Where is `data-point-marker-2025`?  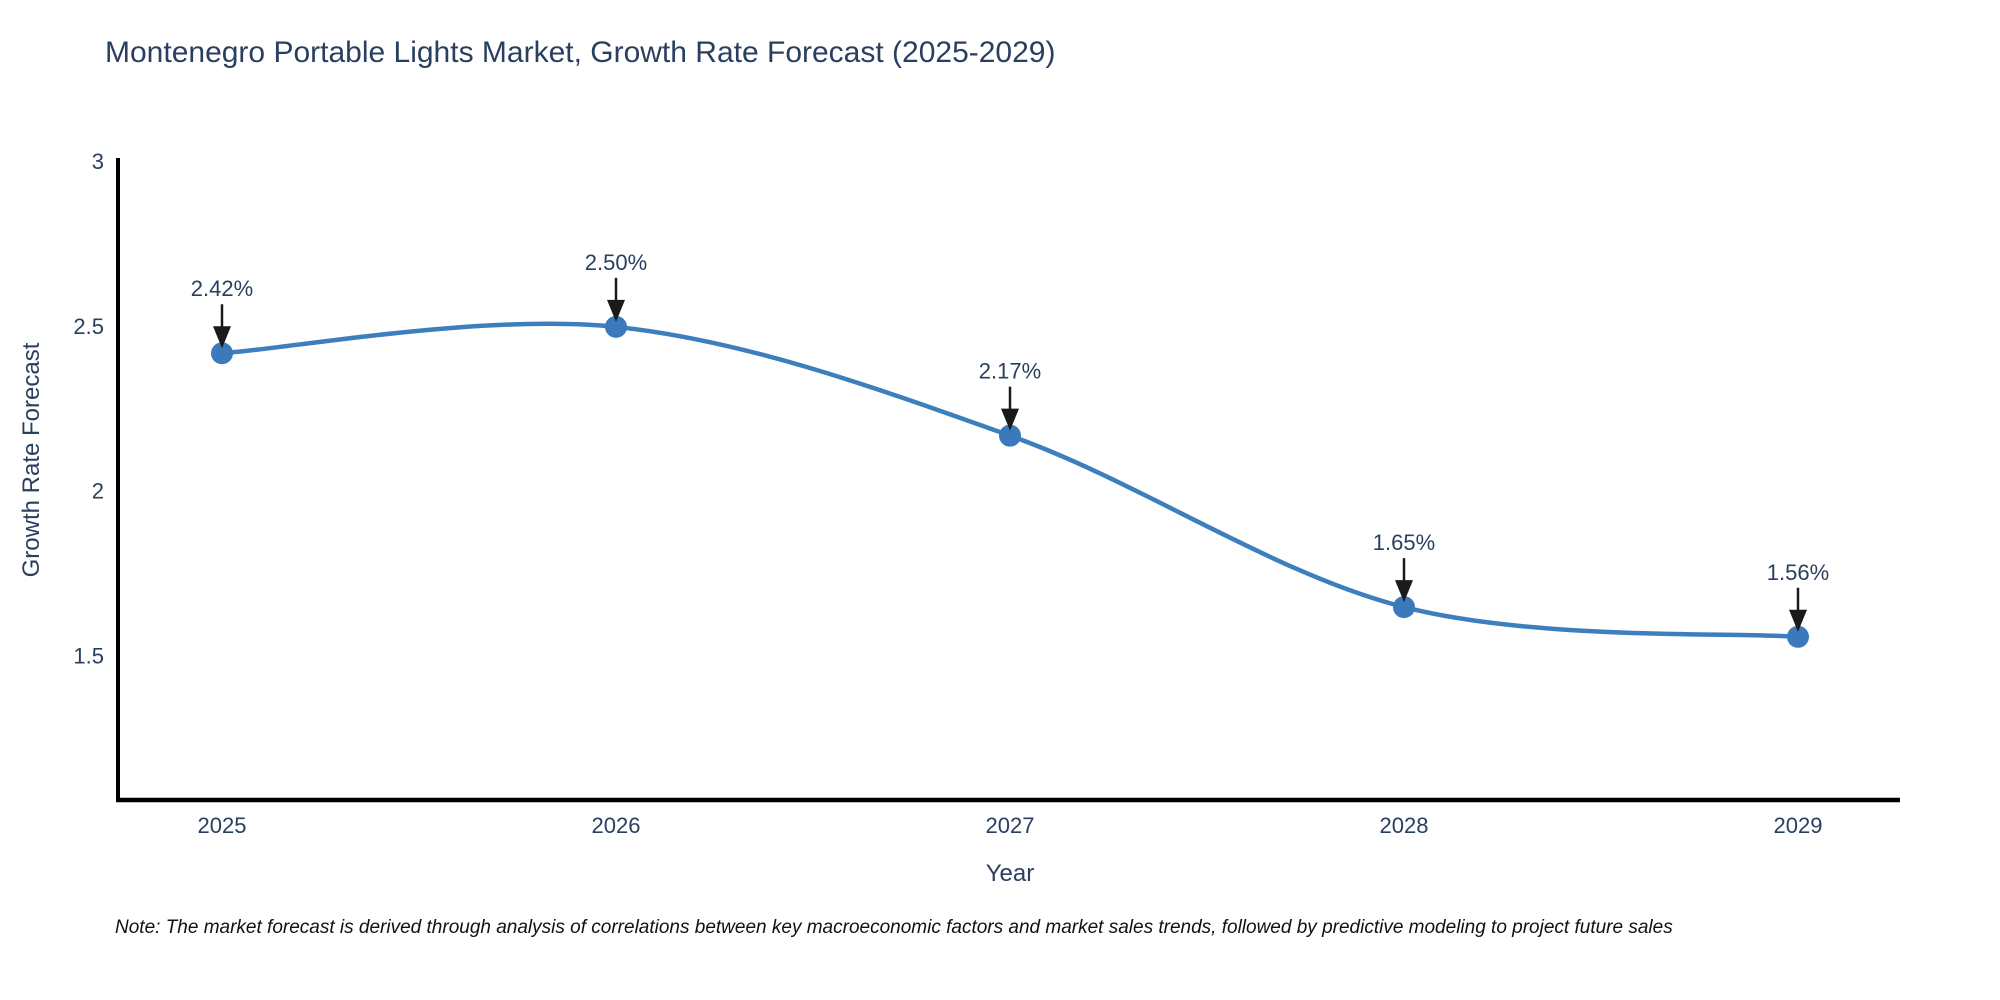 data-point-marker-2025 is located at coordinates (222, 353).